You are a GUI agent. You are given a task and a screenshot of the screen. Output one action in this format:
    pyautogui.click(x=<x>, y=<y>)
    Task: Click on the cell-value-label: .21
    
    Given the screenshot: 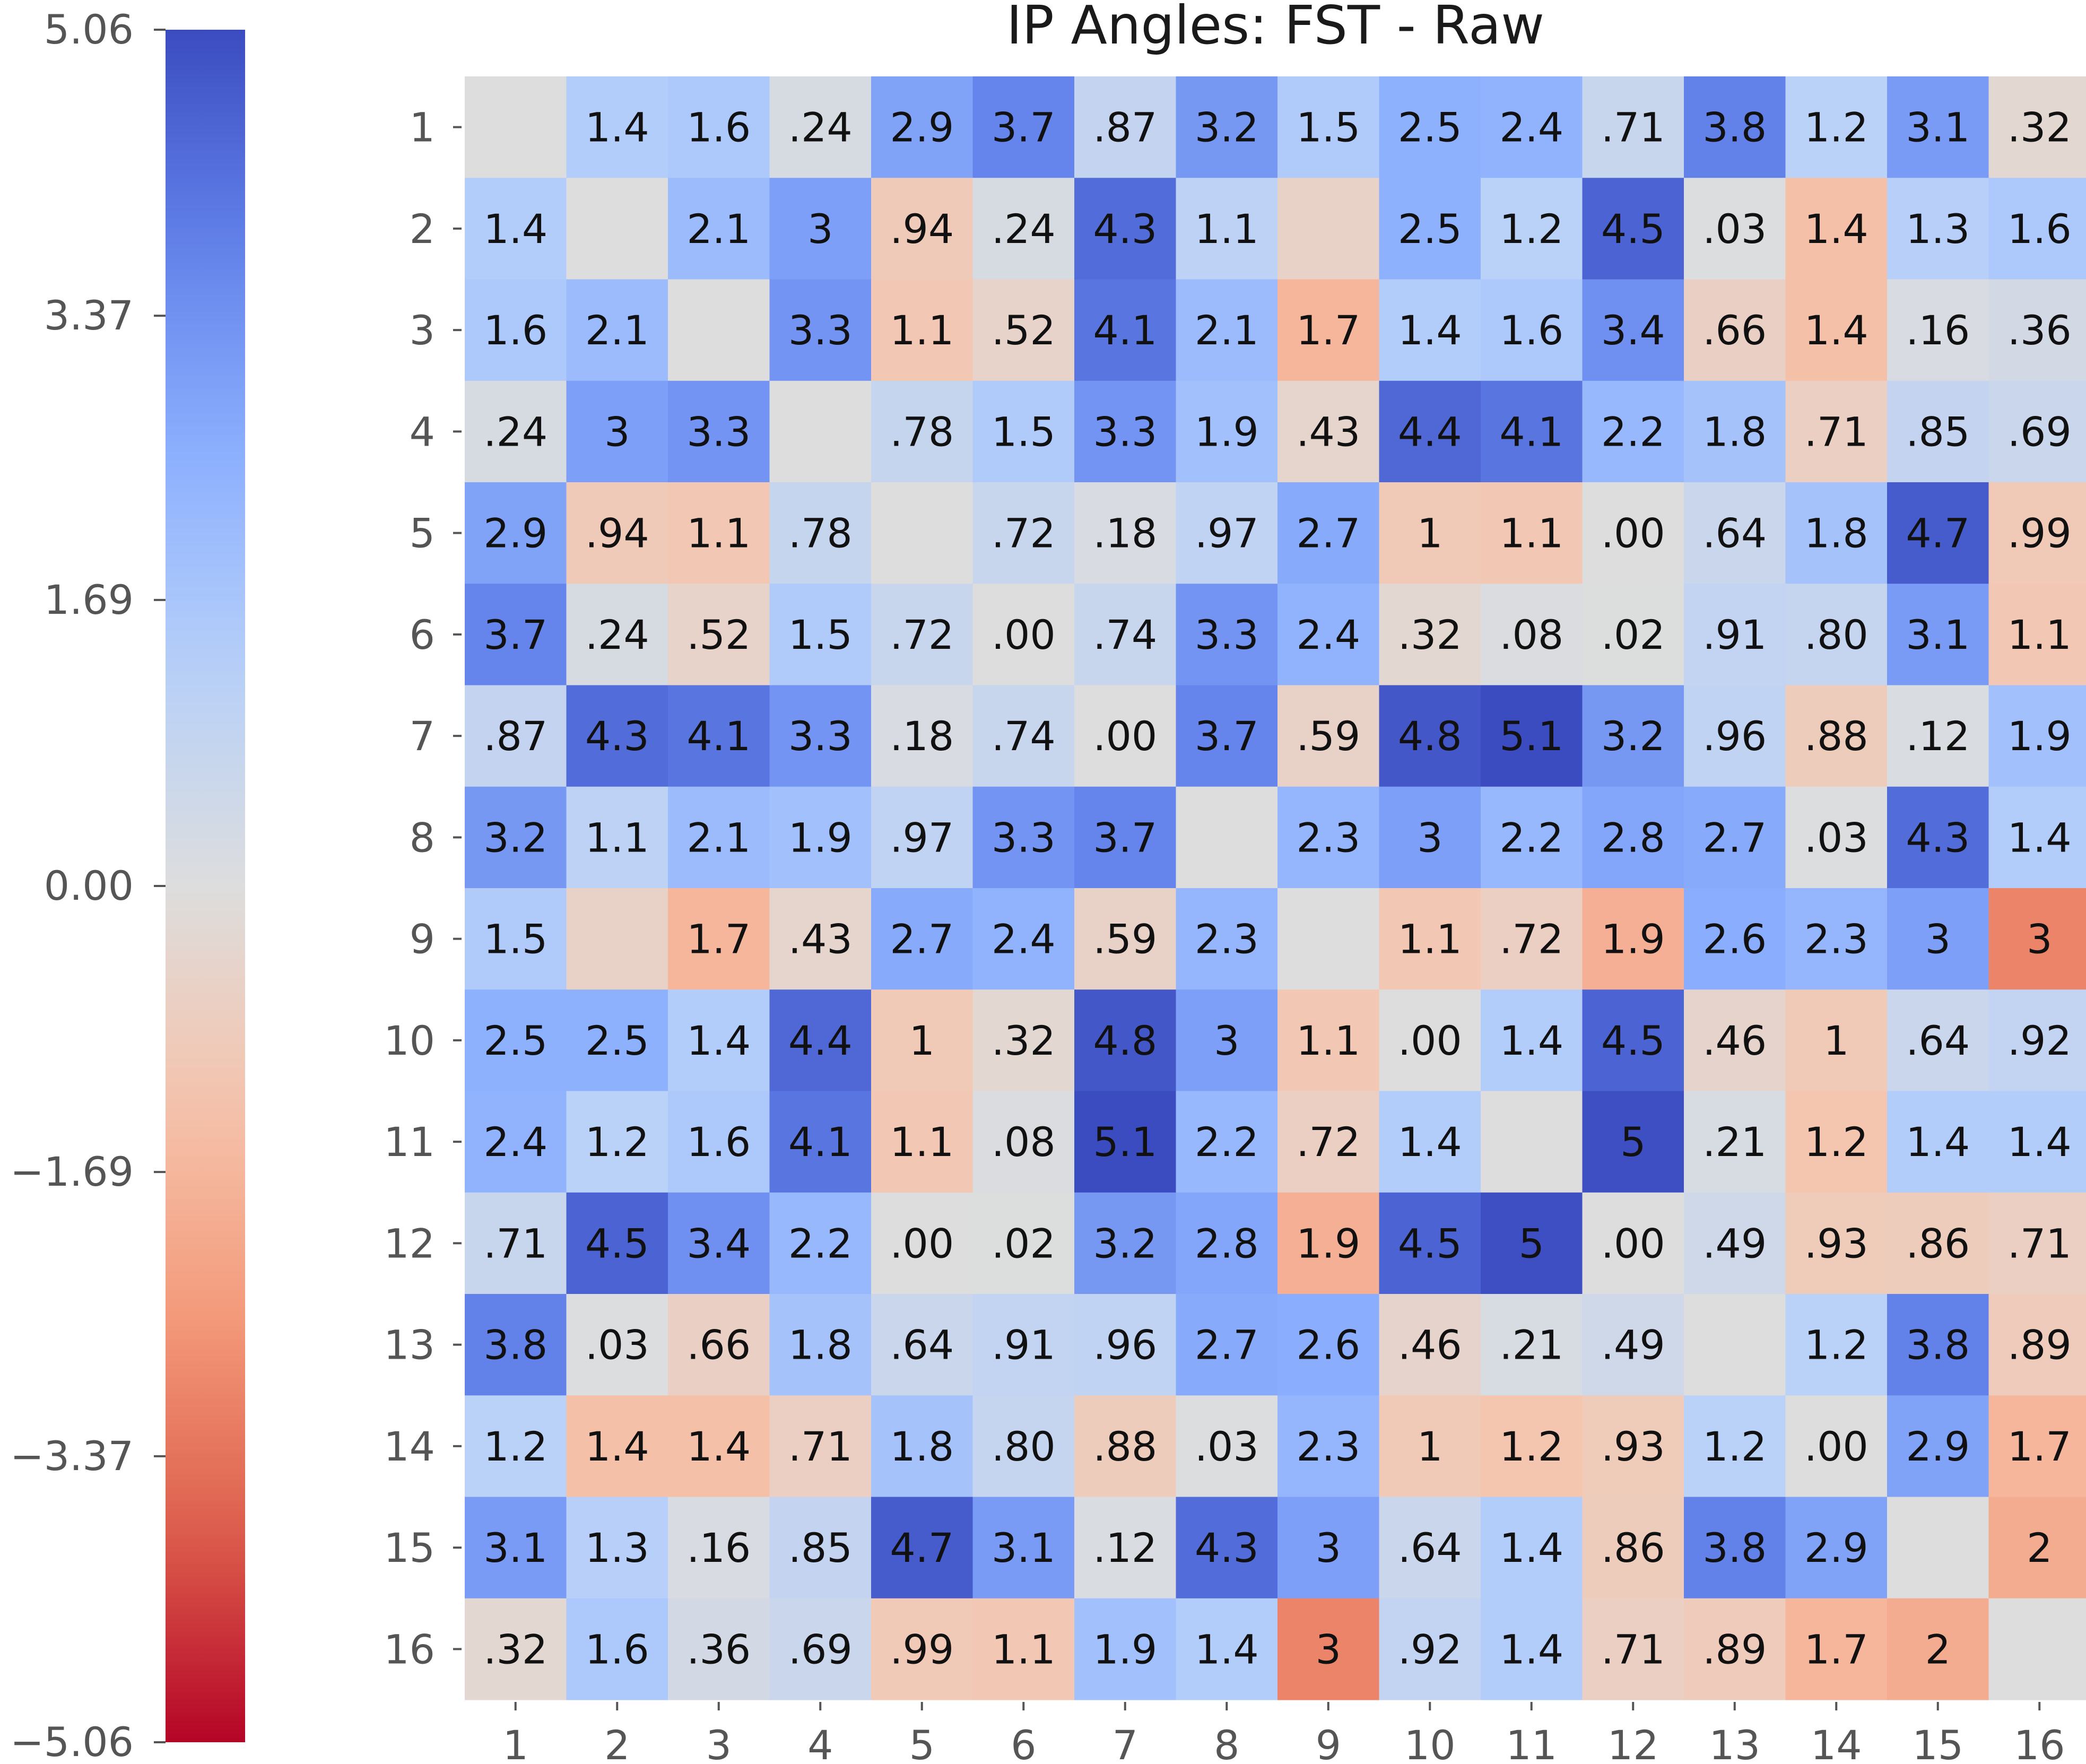 What is the action you would take?
    pyautogui.click(x=1734, y=1142)
    